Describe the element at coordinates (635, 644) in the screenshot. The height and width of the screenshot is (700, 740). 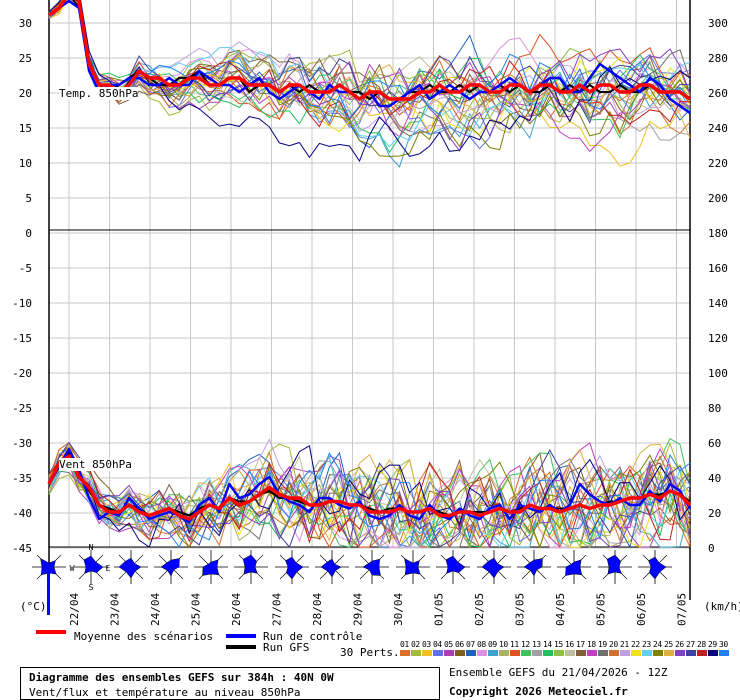
I see `pert-legend-number: 22` at that location.